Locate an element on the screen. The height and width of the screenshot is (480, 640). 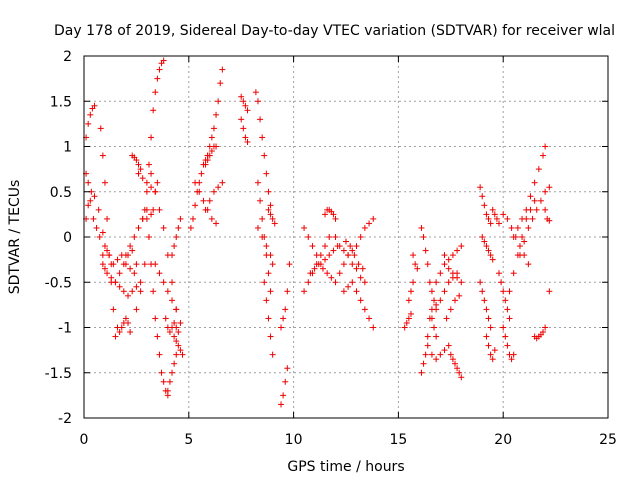
x-tick-label: 0 is located at coordinates (84, 440).